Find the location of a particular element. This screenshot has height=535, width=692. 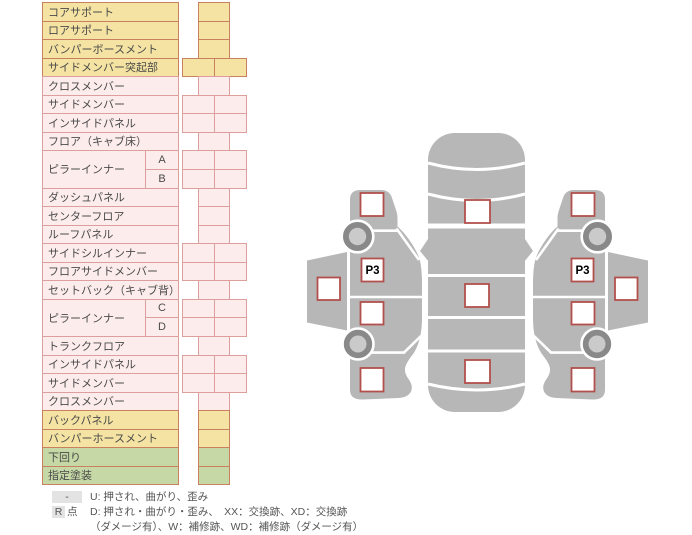

top-view is located at coordinates (476, 272).